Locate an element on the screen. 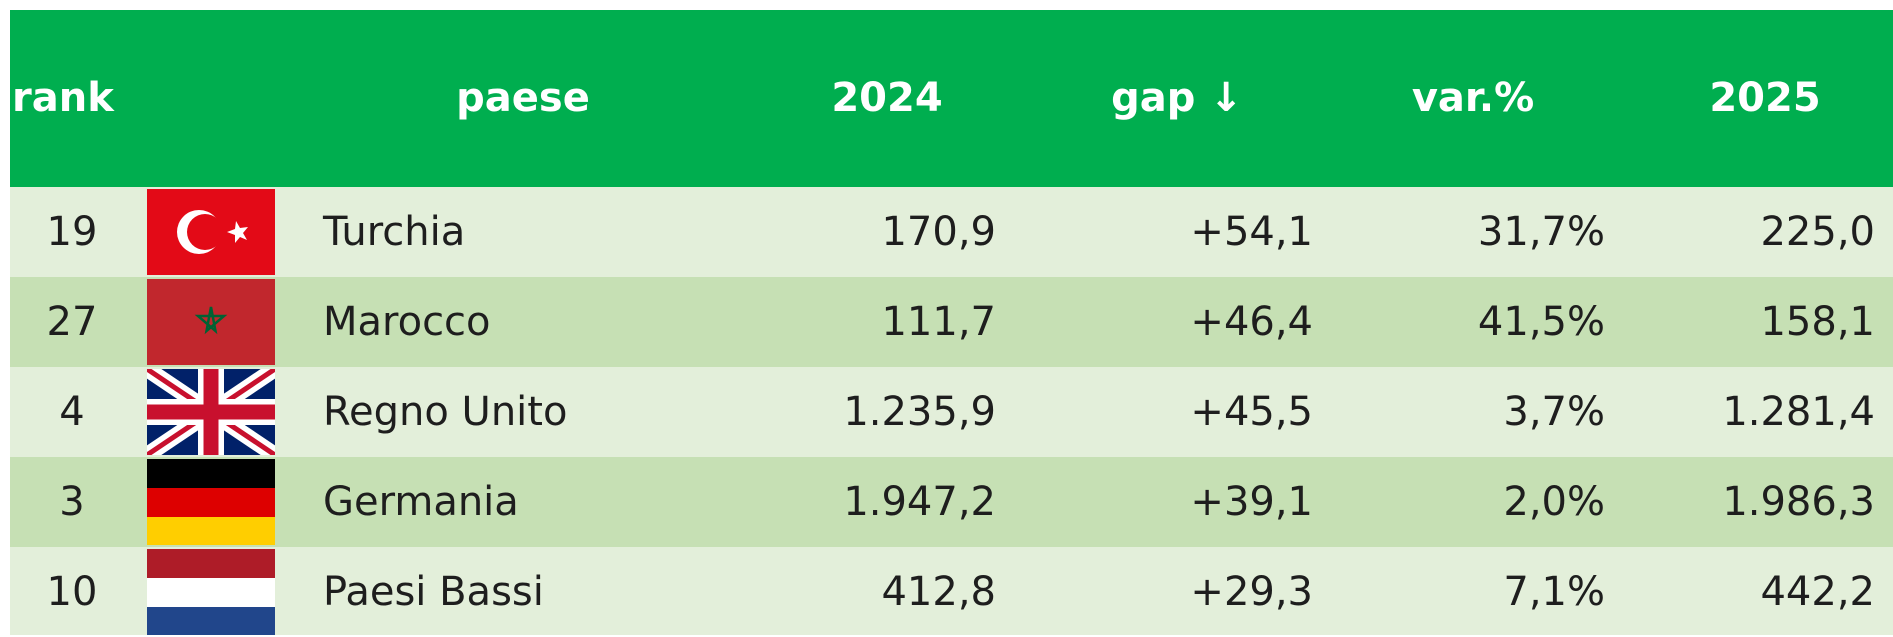 The height and width of the screenshot is (637, 1893). column-header: 2024 is located at coordinates (887, 98).